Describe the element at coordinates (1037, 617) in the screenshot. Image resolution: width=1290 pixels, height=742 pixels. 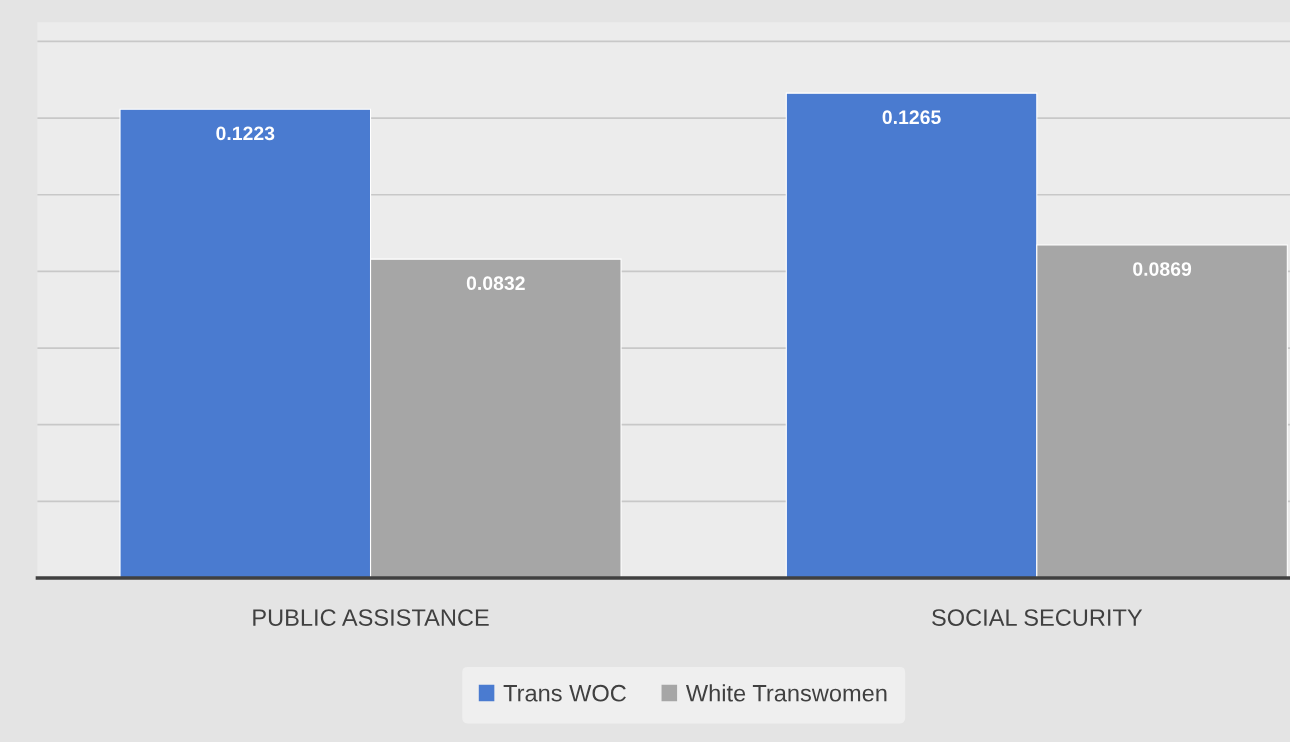
I see `x-tick-label: SOCIAL SECURITY` at that location.